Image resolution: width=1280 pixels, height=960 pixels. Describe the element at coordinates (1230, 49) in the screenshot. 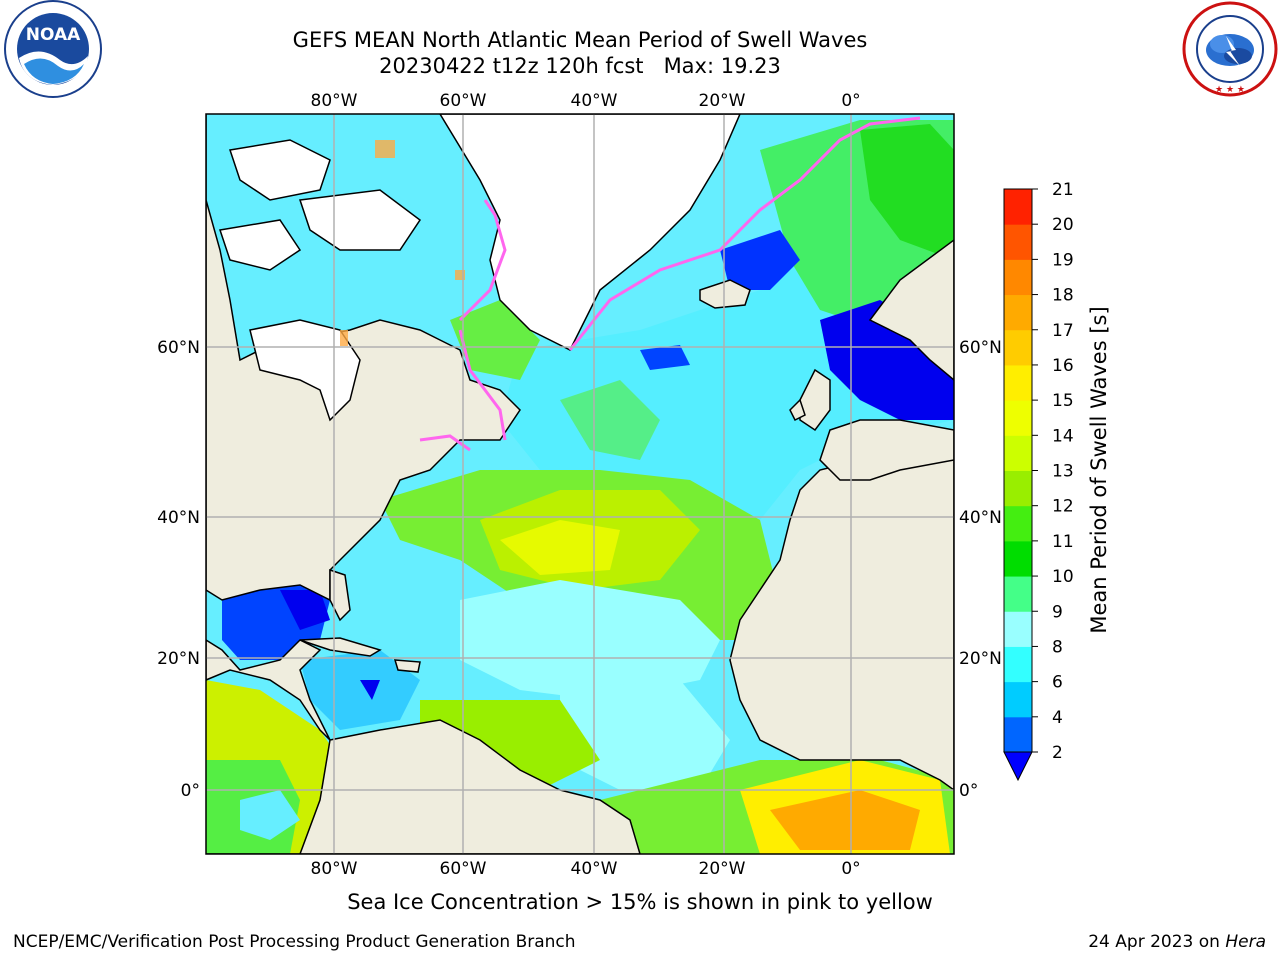

I see `nws-logo: ★ ★ ★` at that location.